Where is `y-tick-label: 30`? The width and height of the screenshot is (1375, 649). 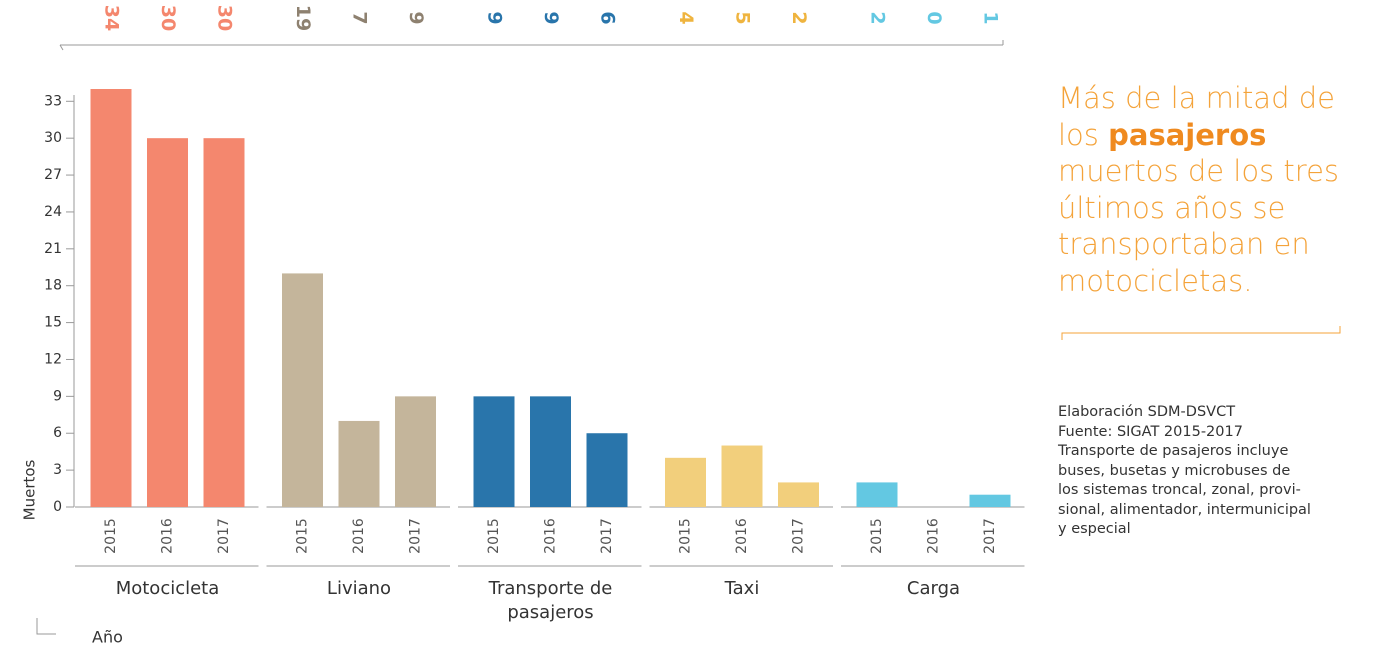
y-tick-label: 30 is located at coordinates (53, 138).